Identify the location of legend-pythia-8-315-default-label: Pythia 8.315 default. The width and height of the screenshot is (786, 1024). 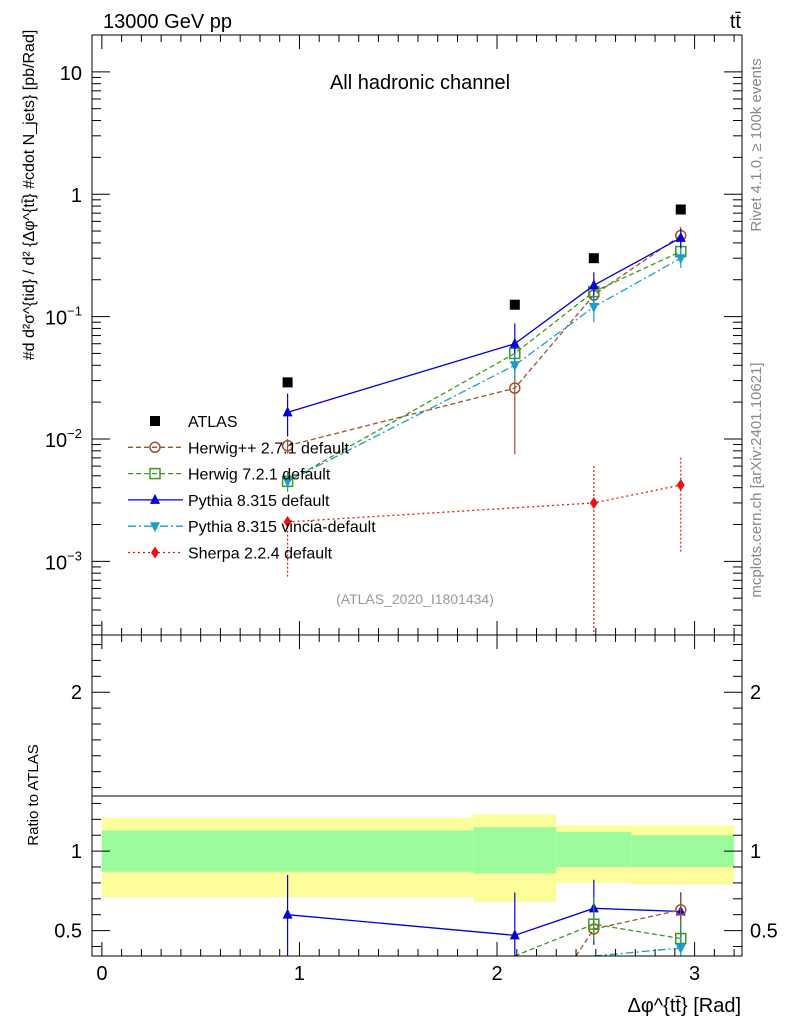
(259, 501).